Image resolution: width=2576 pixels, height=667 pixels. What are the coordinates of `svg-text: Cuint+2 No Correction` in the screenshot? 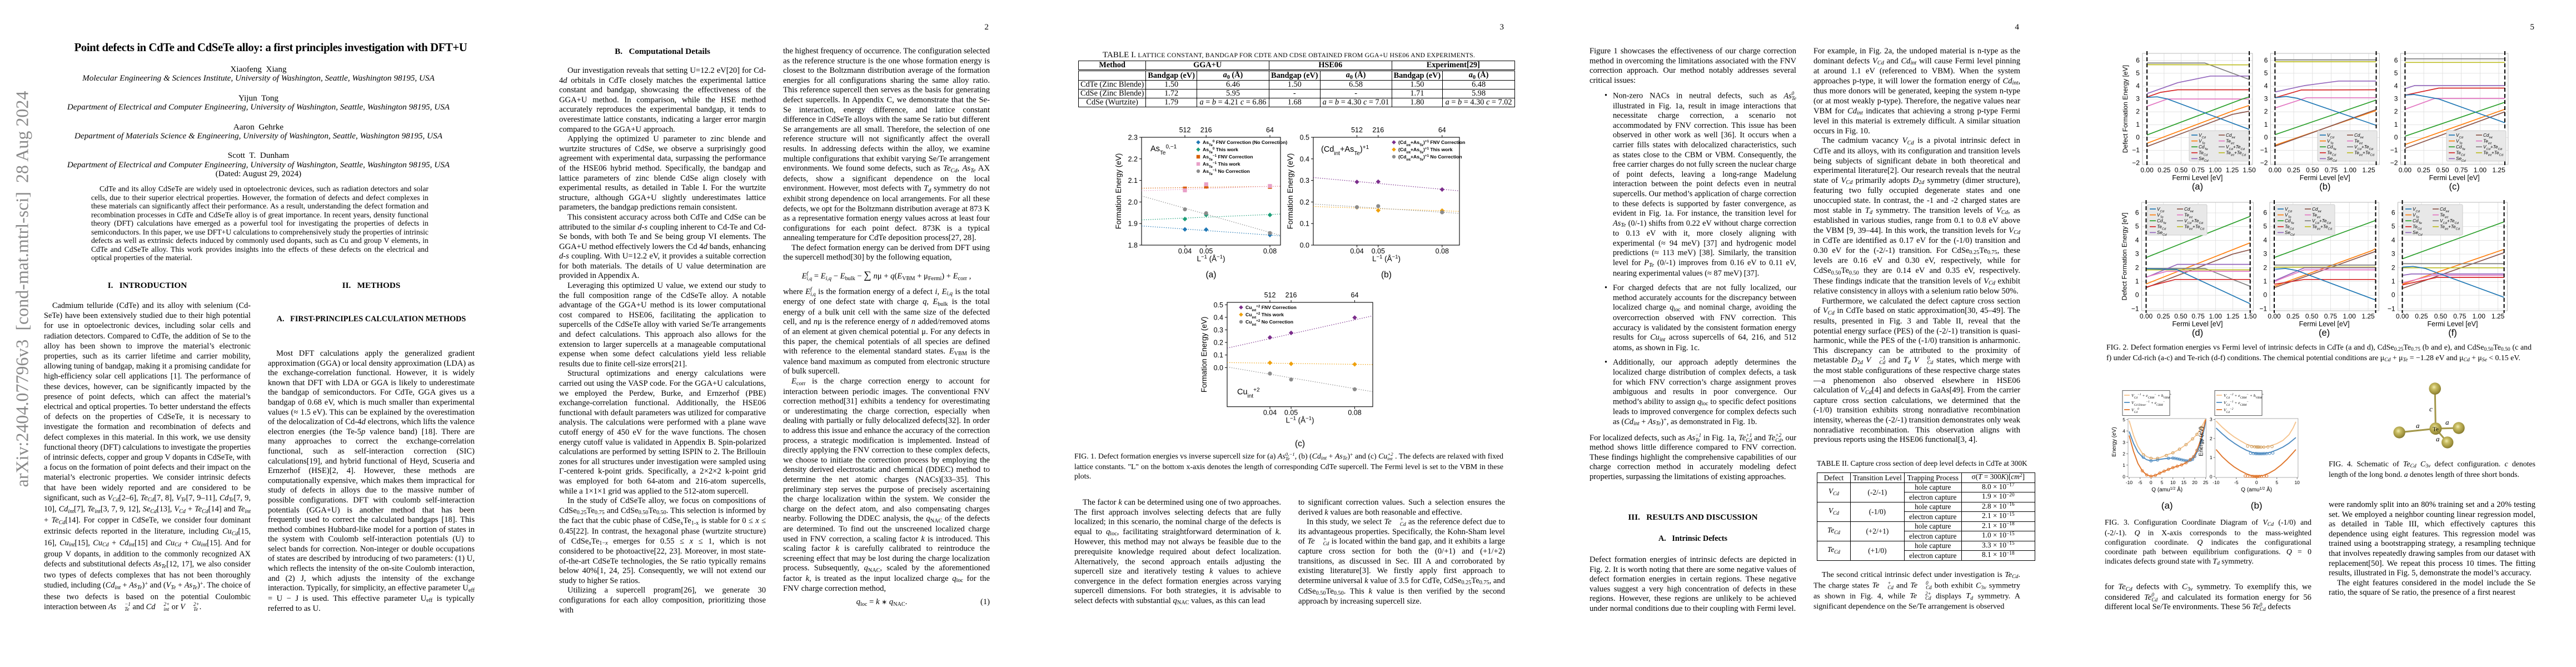 It's located at (1269, 323).